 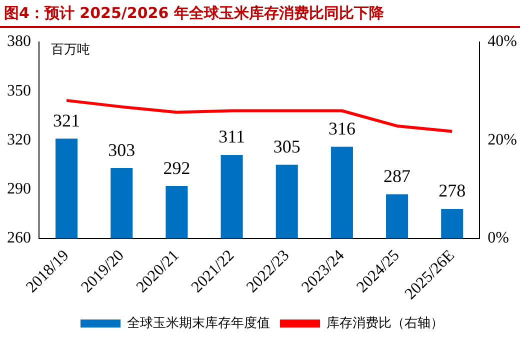 I want to click on y-tick-label: 350, so click(x=19, y=91).